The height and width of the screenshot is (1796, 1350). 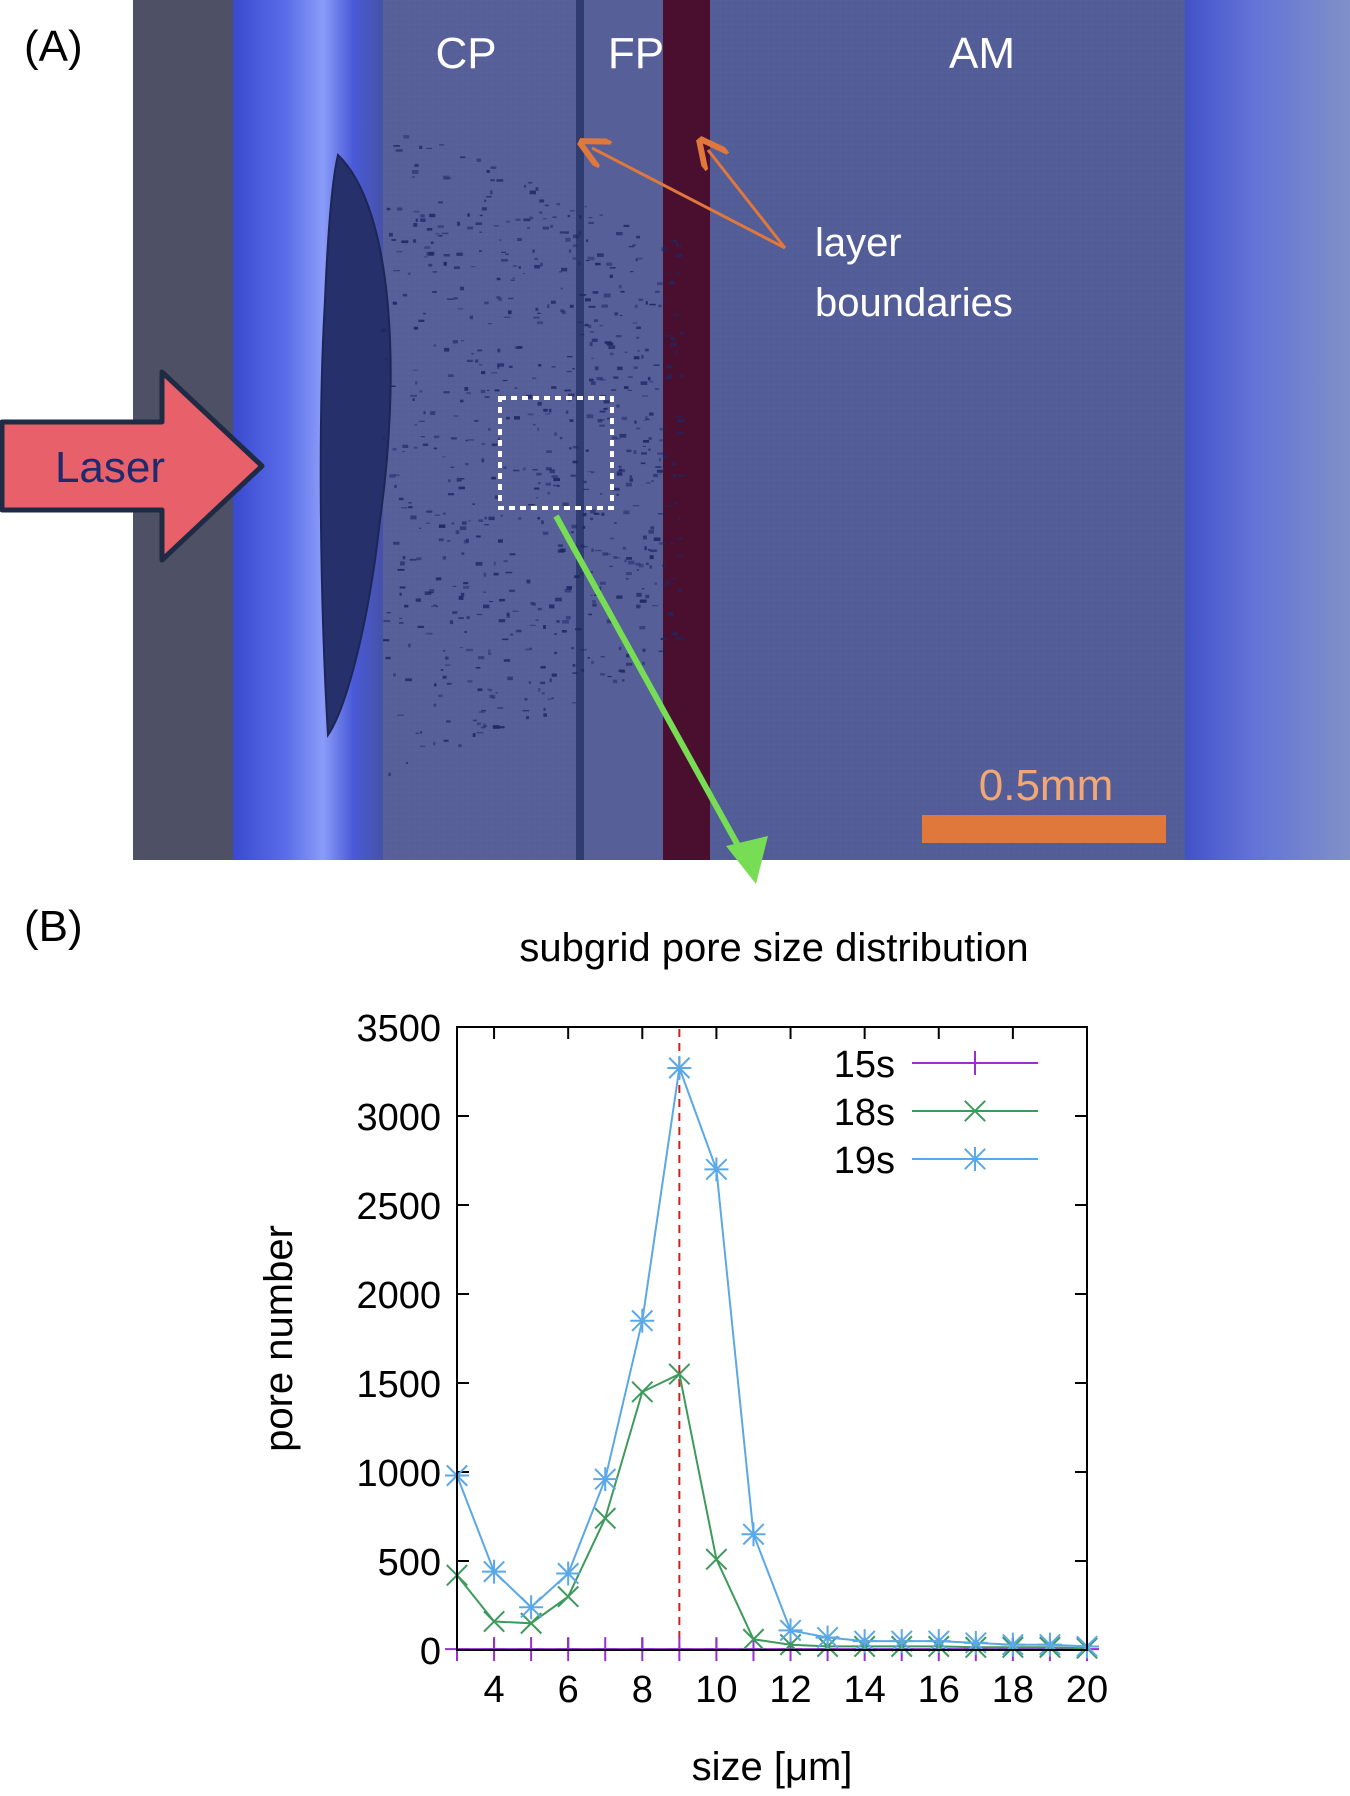 What do you see at coordinates (53, 46) in the screenshot?
I see `panel-label-a: (A)` at bounding box center [53, 46].